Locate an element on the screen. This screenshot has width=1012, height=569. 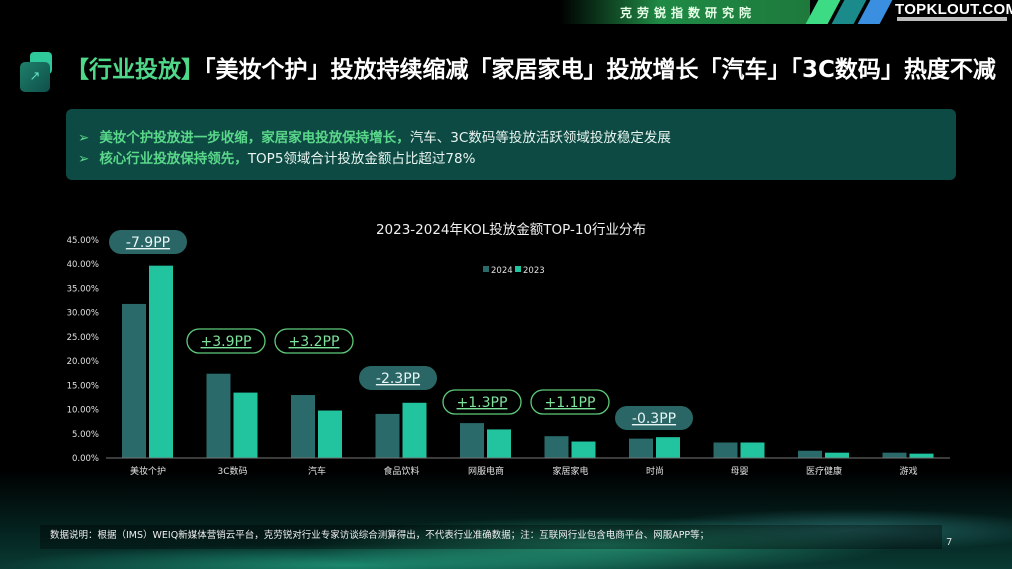
change-badge-label: -0.3PP is located at coordinates (654, 419).